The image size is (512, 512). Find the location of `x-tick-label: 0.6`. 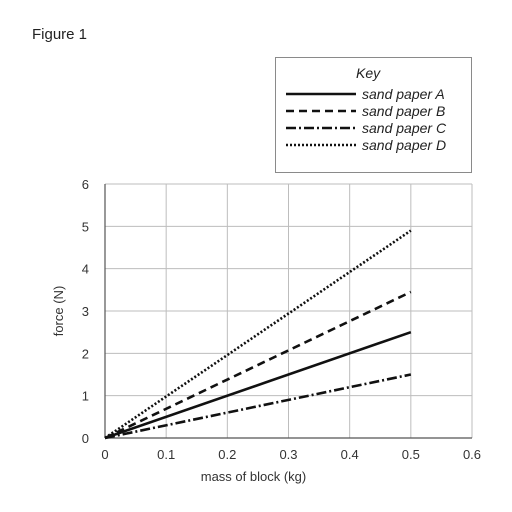

x-tick-label: 0.6 is located at coordinates (472, 454).